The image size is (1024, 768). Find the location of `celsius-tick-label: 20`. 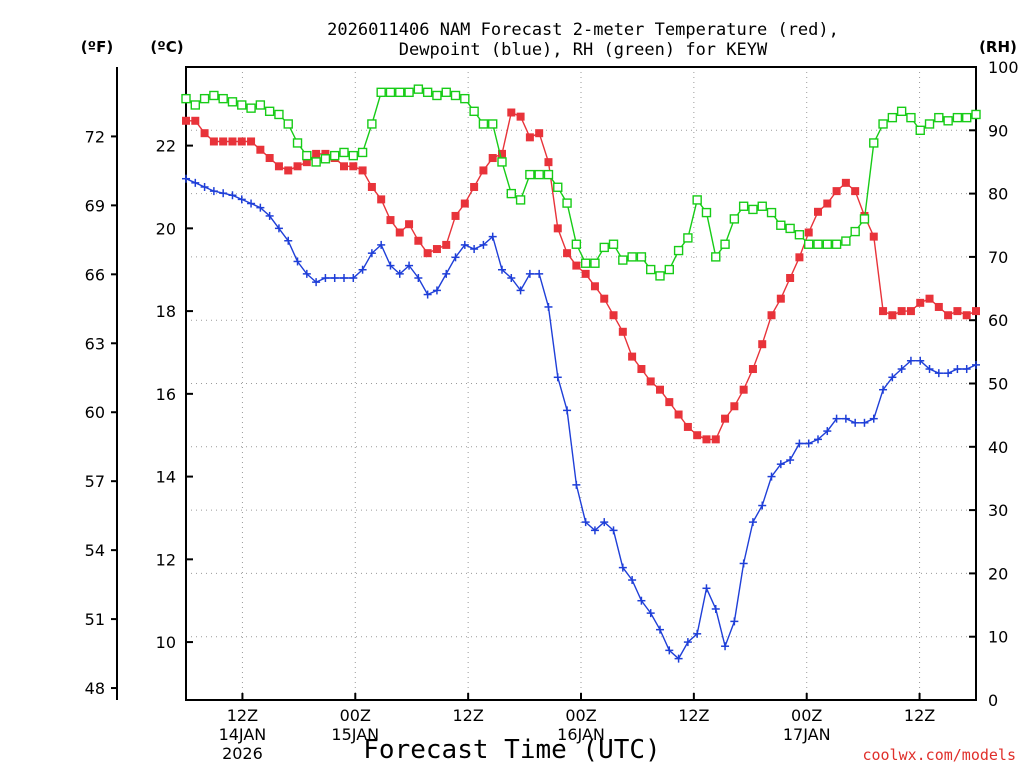

celsius-tick-label: 20 is located at coordinates (166, 228).